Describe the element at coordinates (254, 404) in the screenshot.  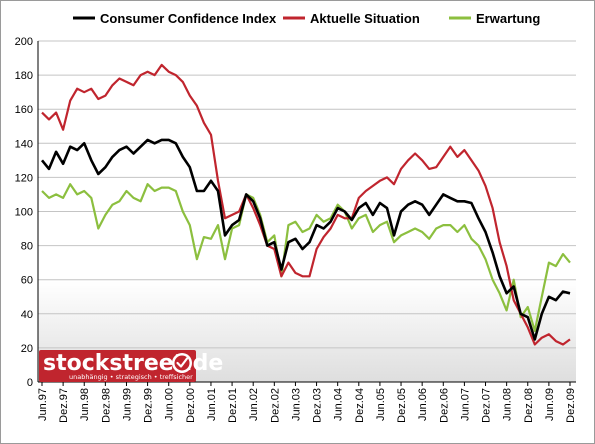
I see `x-tick-label: Jun.02` at that location.